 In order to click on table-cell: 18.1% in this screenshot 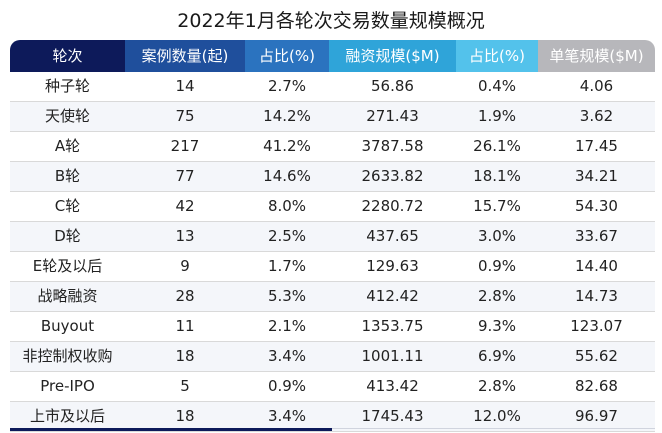, I will do `click(497, 176)`.